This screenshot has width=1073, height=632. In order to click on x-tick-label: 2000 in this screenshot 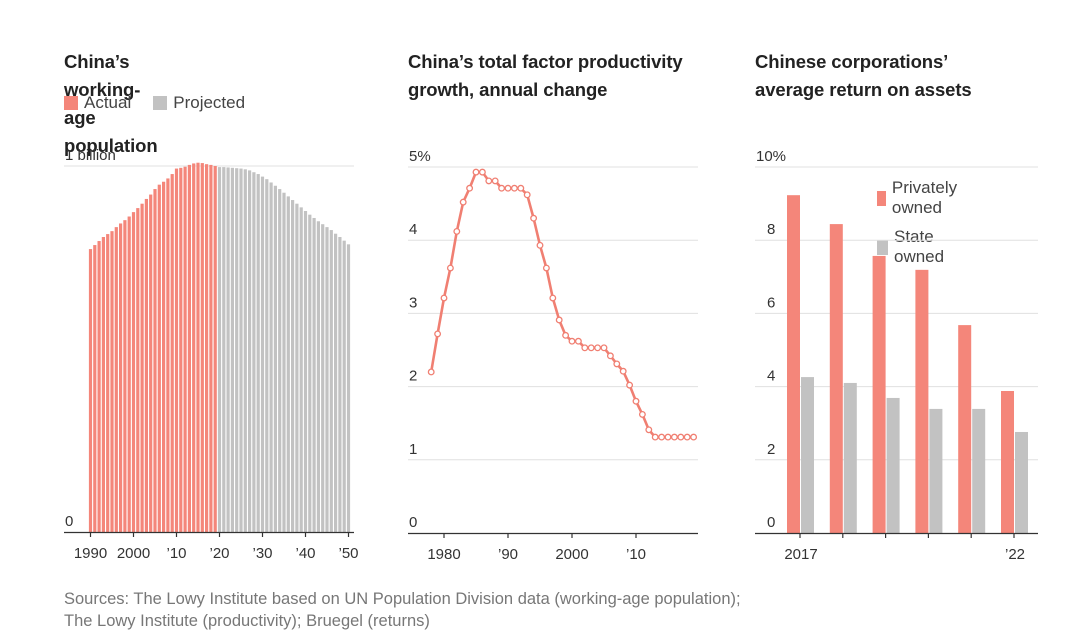, I will do `click(133, 553)`.